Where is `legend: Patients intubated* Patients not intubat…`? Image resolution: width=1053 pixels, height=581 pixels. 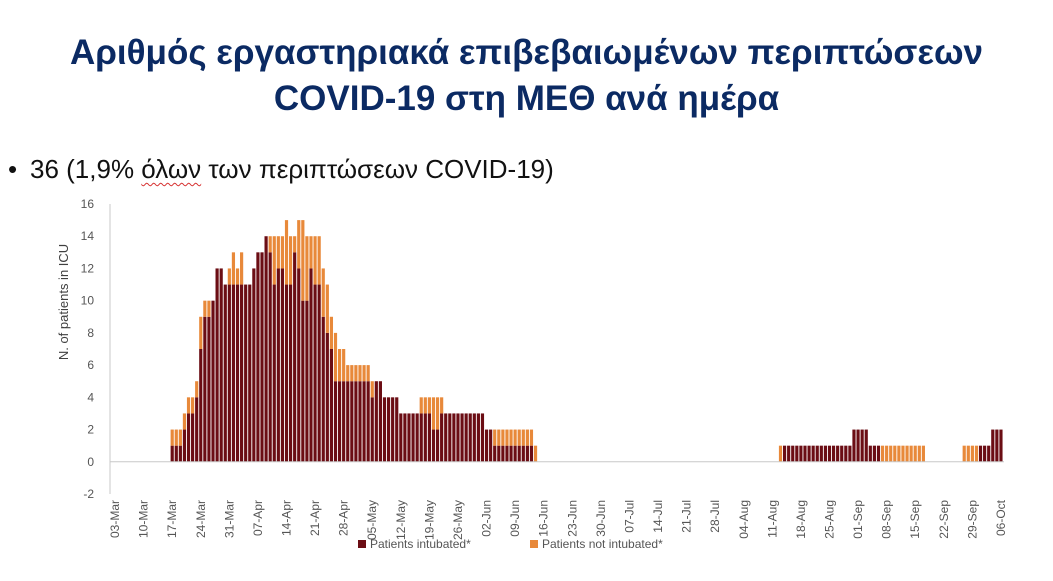
legend: Patients intubated* Patients not intubat… is located at coordinates (510, 544).